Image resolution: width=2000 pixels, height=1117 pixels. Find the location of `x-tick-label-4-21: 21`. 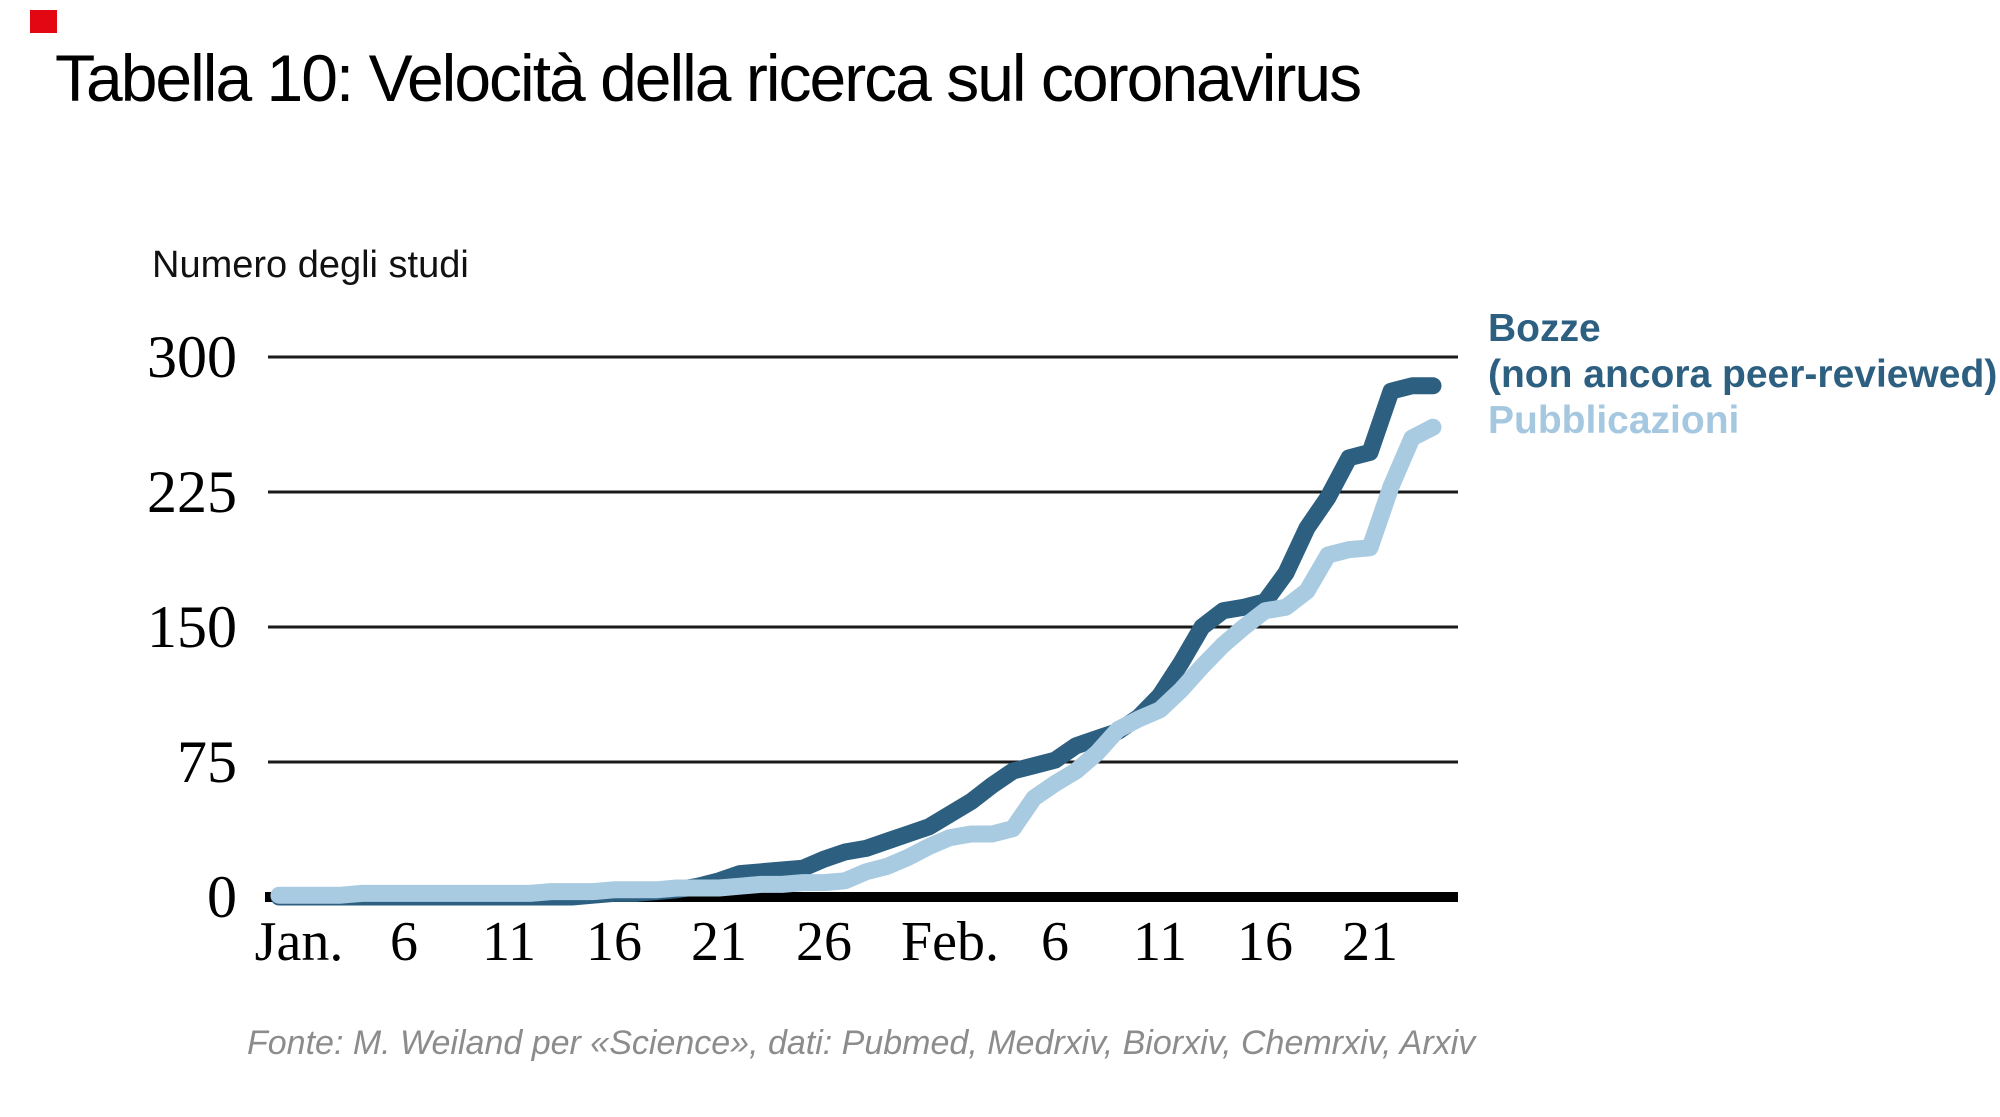

x-tick-label-4-21: 21 is located at coordinates (719, 942).